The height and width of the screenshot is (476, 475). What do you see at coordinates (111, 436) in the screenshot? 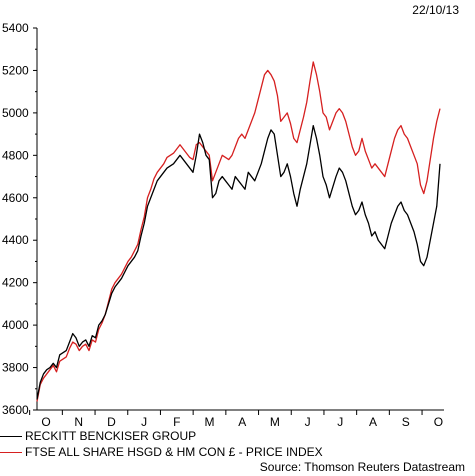
I see `legend-label-series-1: RECKITT BENCKISER GROUP` at bounding box center [111, 436].